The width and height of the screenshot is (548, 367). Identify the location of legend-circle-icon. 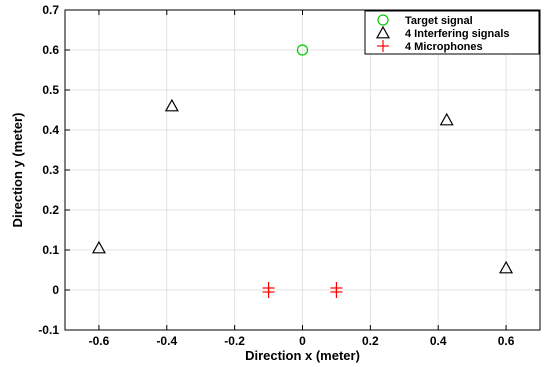
(383, 20).